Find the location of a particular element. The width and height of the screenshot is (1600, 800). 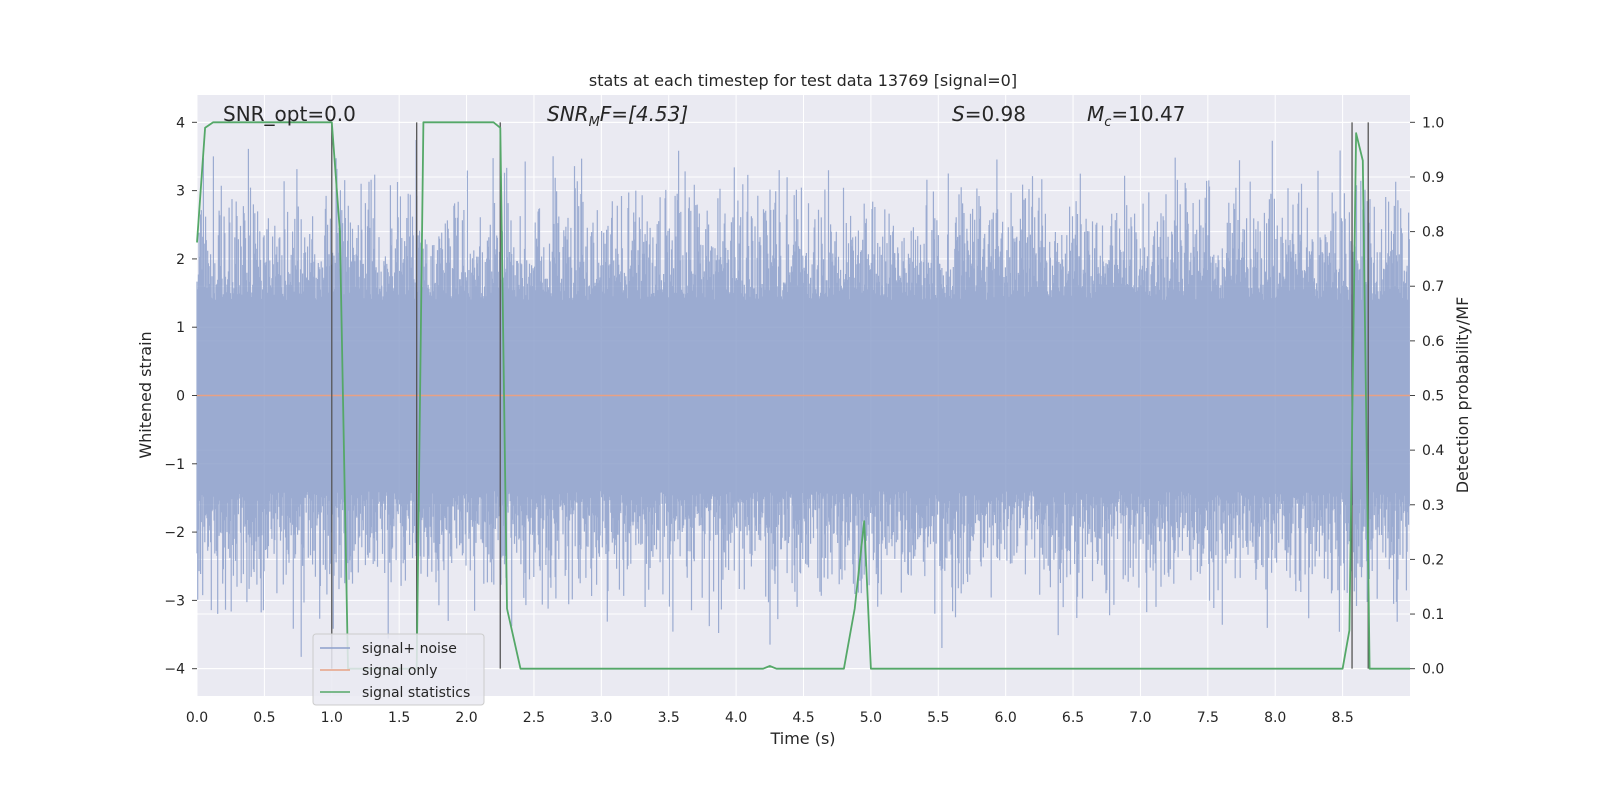

y-tick-label: −1 is located at coordinates (174, 465).